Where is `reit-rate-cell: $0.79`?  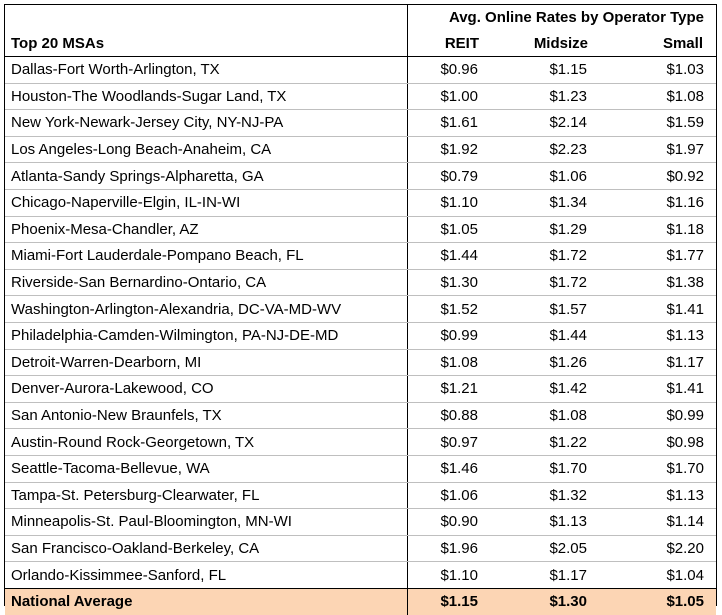
reit-rate-cell: $0.79 is located at coordinates (457, 176).